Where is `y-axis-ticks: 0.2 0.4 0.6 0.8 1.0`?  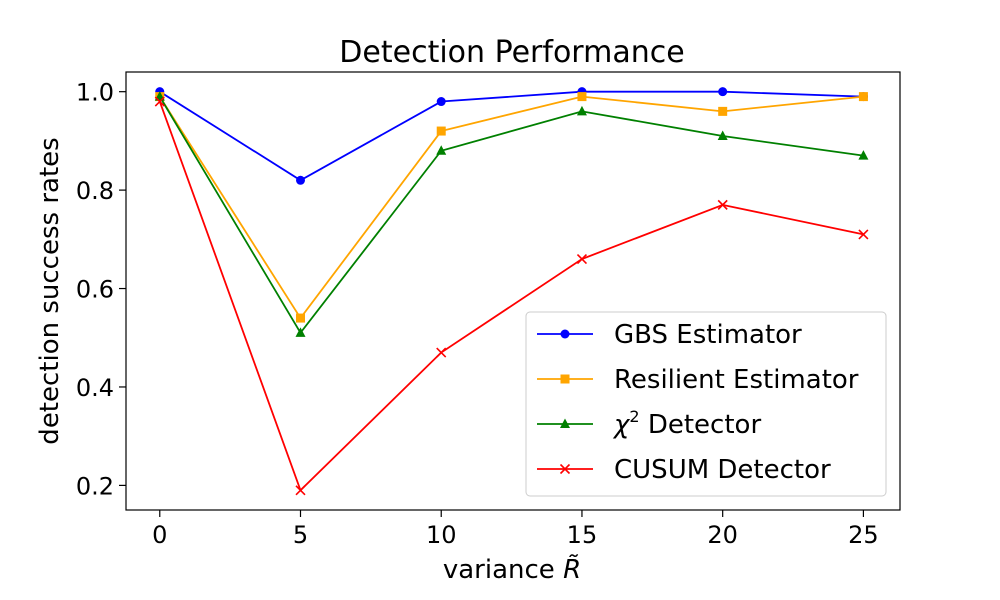
y-axis-ticks: 0.2 0.4 0.6 0.8 1.0 is located at coordinates (101, 289).